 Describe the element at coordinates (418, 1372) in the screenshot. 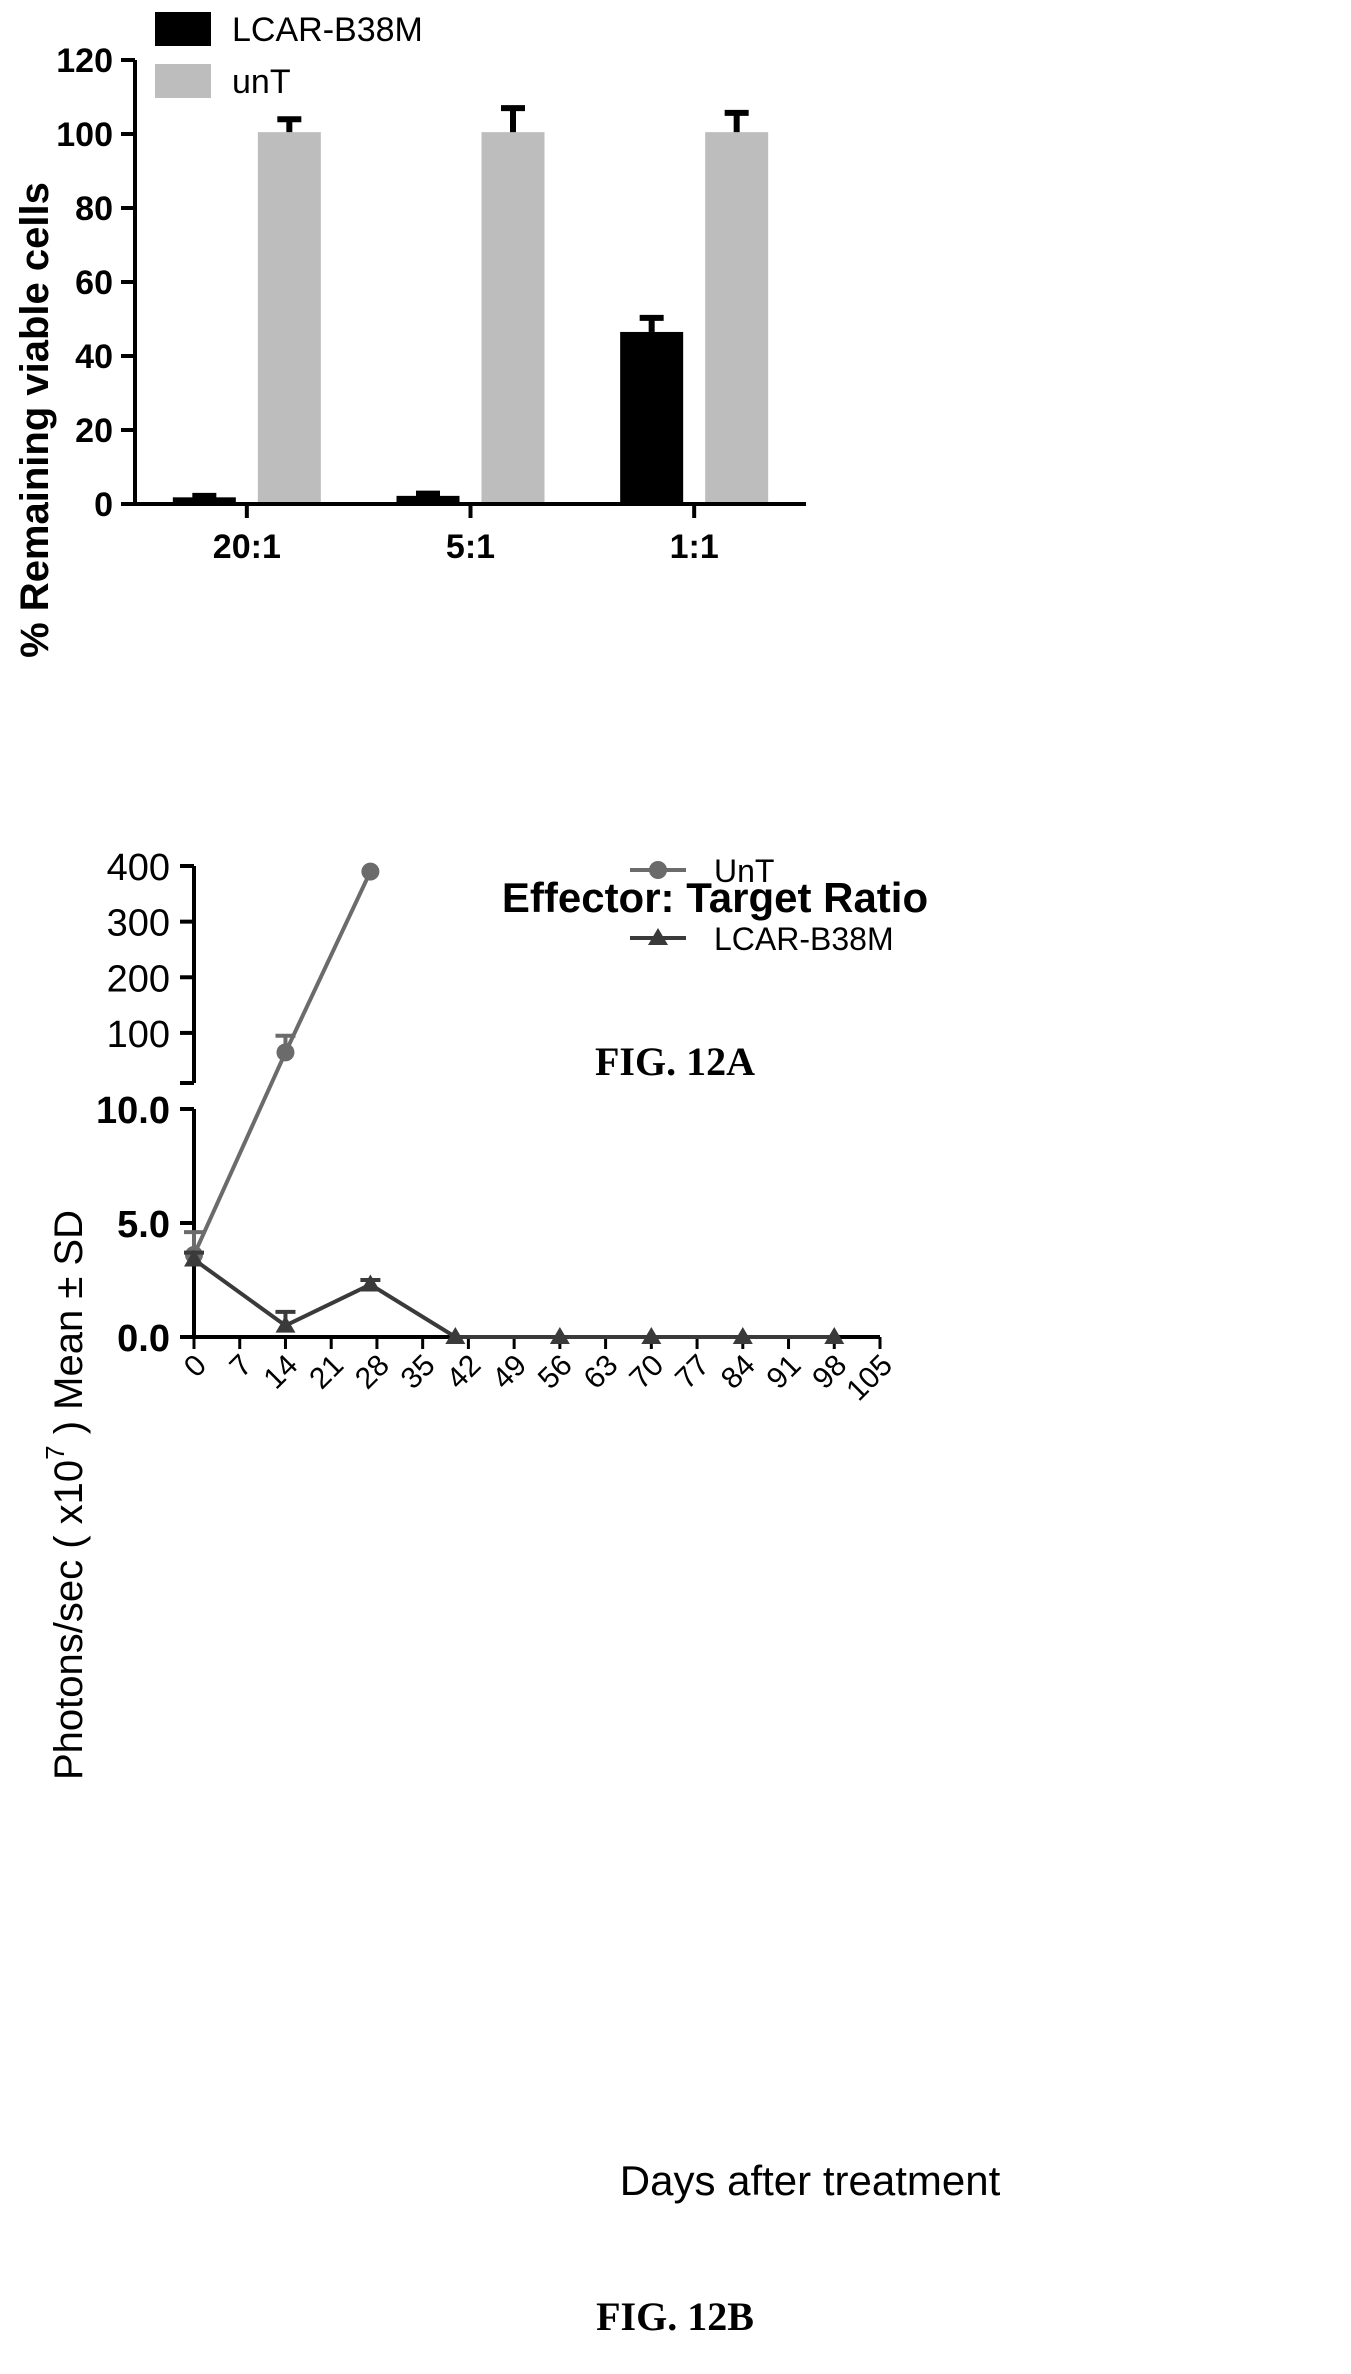

I see `x-tick-label: 35` at that location.